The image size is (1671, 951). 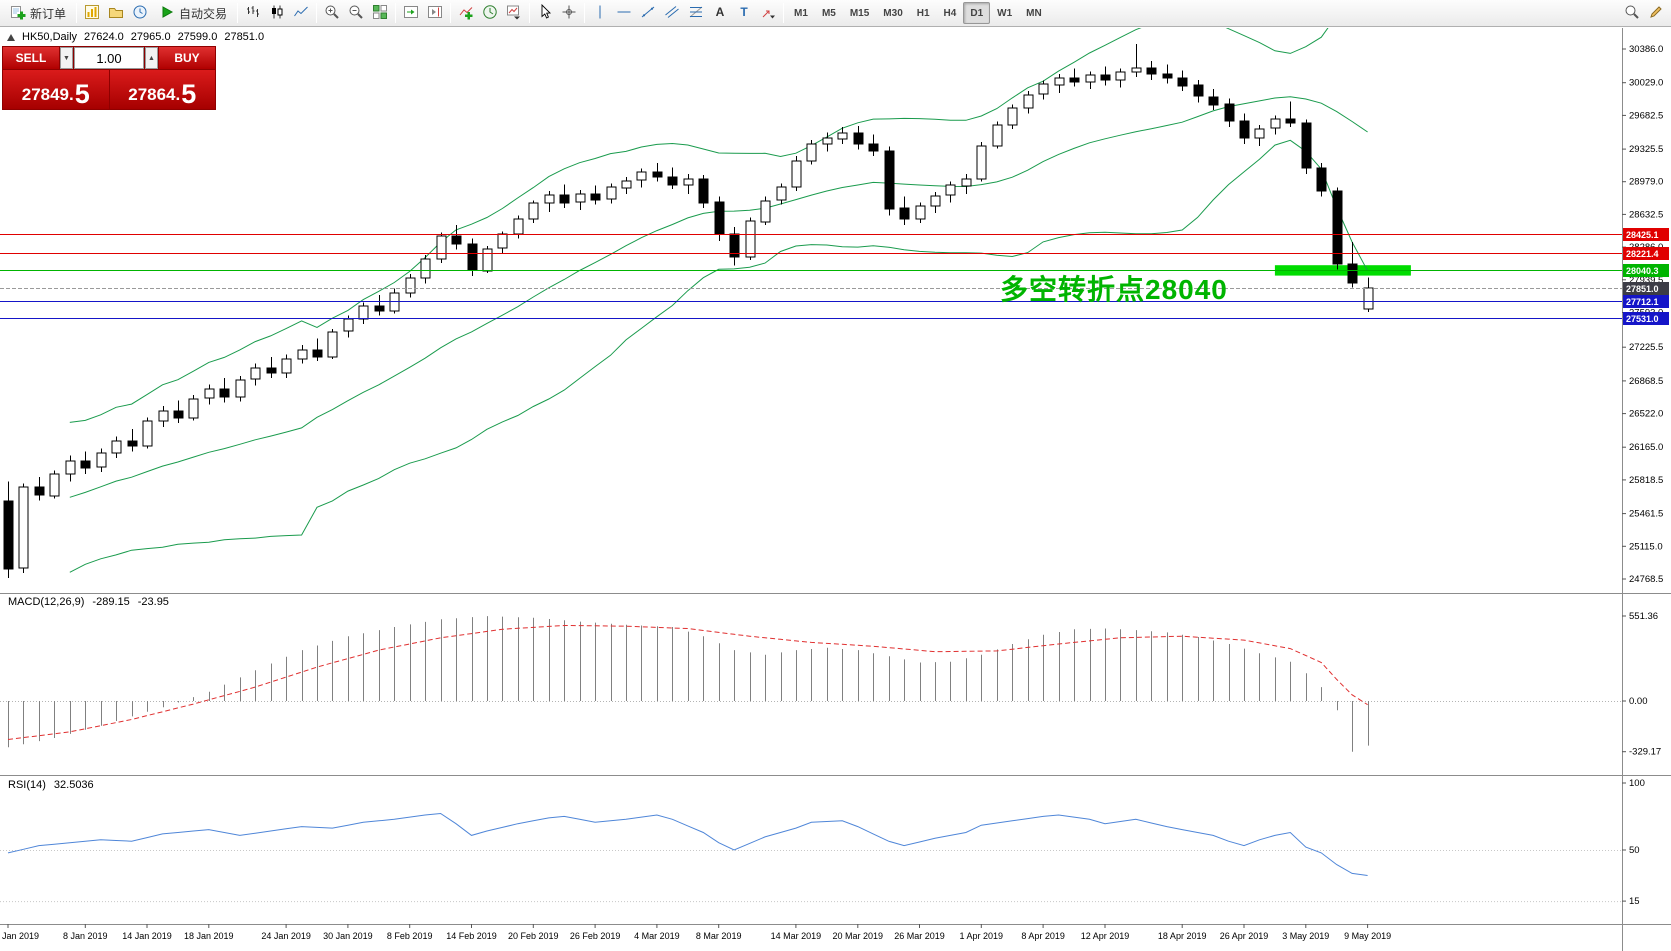 I want to click on periods-button, so click(x=490, y=13).